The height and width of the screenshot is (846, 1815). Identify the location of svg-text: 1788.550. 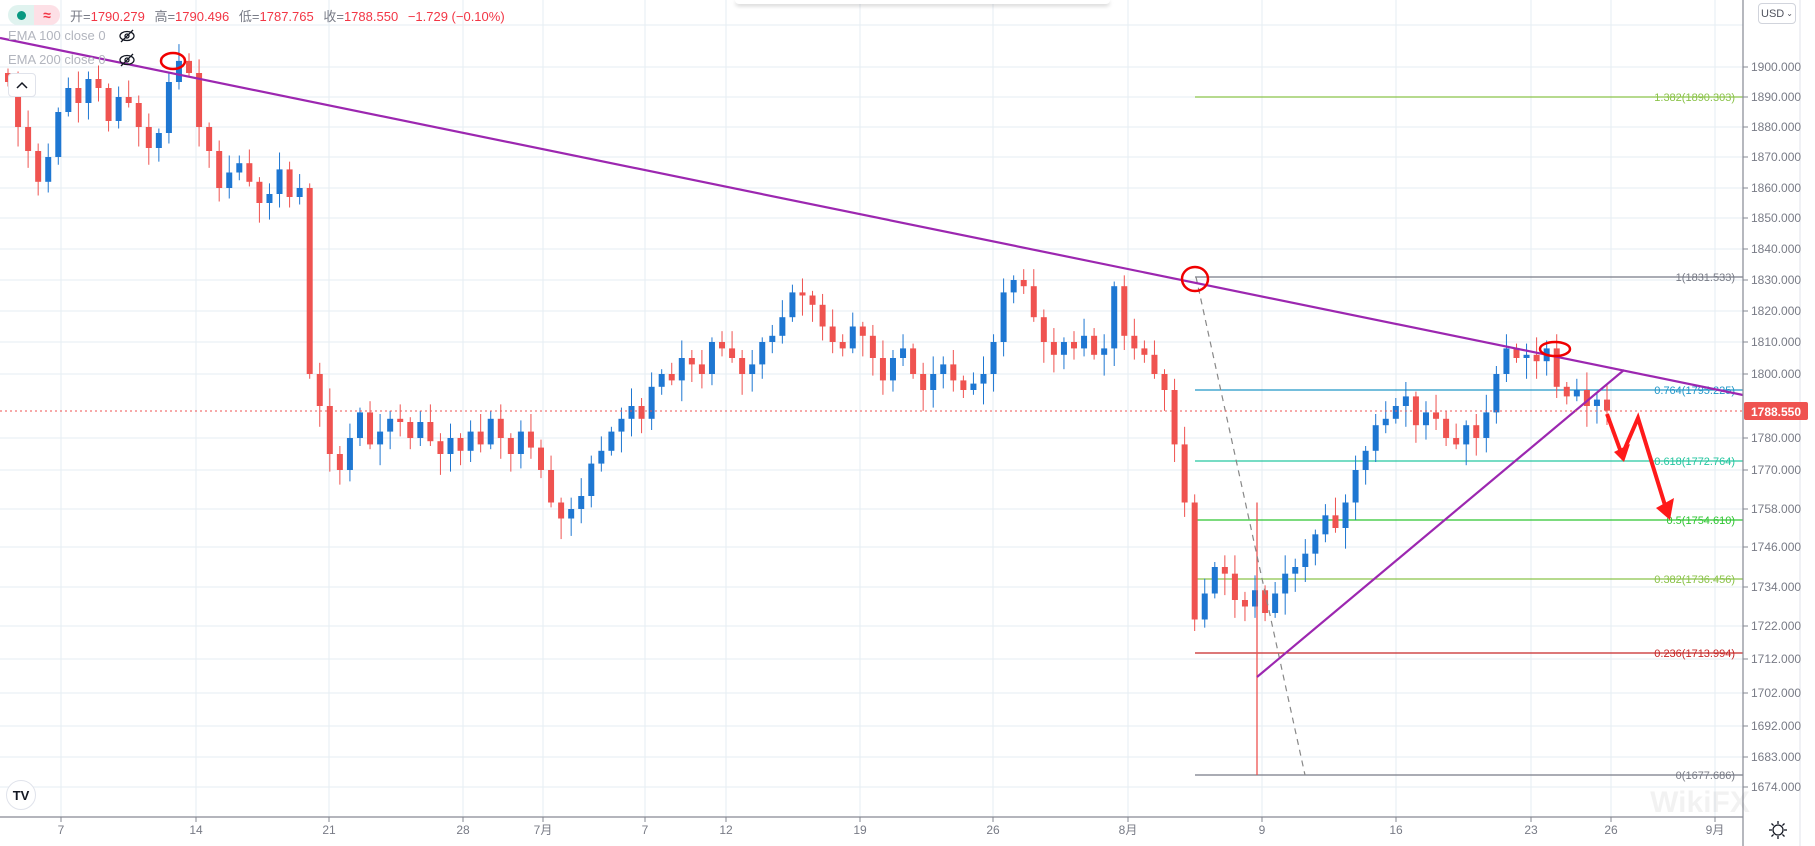
(1776, 412).